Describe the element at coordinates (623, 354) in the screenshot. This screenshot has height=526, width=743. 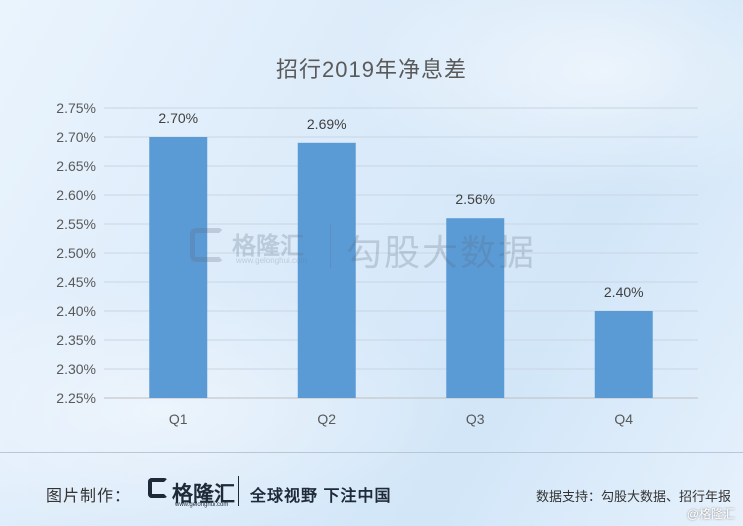
I see `bar-q4` at that location.